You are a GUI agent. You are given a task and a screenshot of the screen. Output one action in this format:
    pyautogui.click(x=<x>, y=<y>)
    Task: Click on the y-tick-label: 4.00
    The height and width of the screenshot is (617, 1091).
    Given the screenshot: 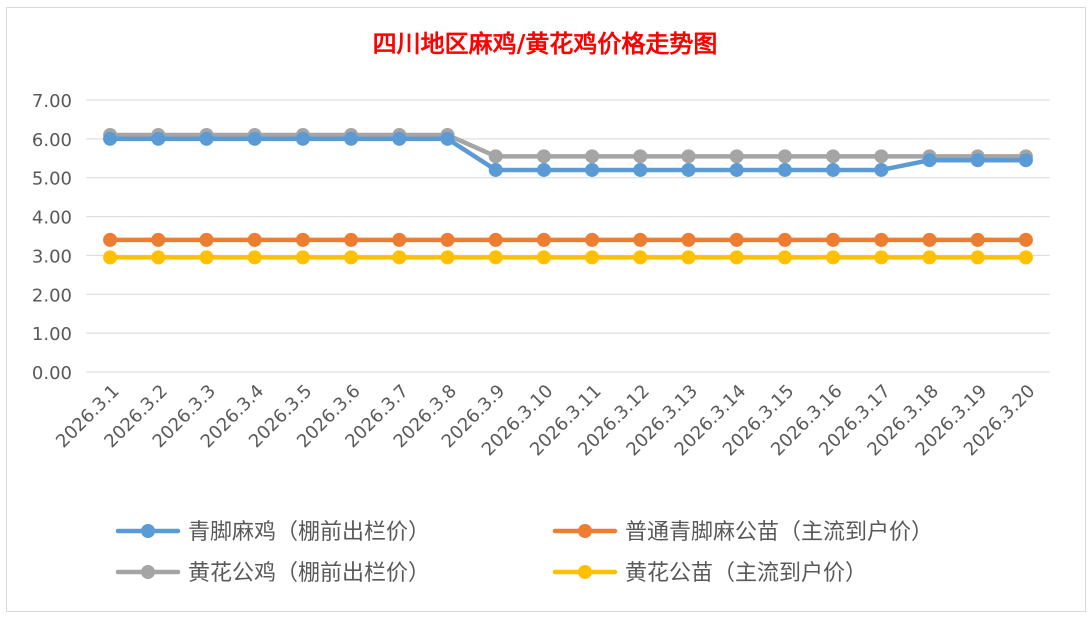 What is the action you would take?
    pyautogui.click(x=52, y=218)
    